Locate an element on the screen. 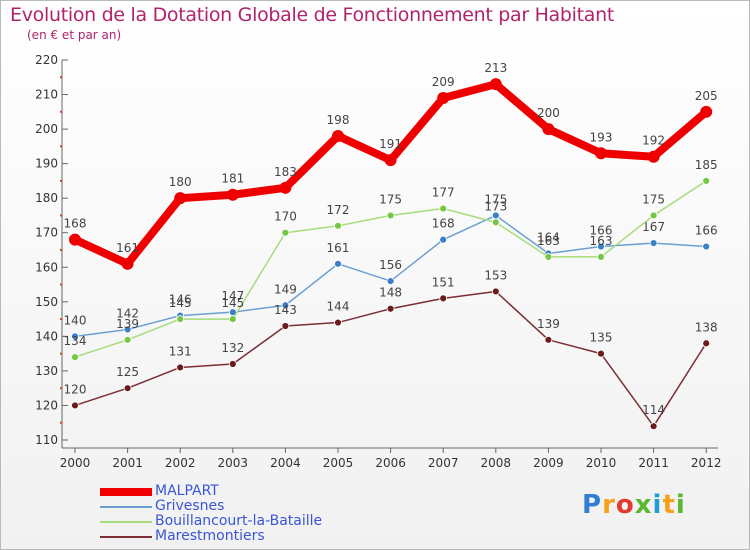 The image size is (750, 550). data-label: 146 is located at coordinates (180, 300).